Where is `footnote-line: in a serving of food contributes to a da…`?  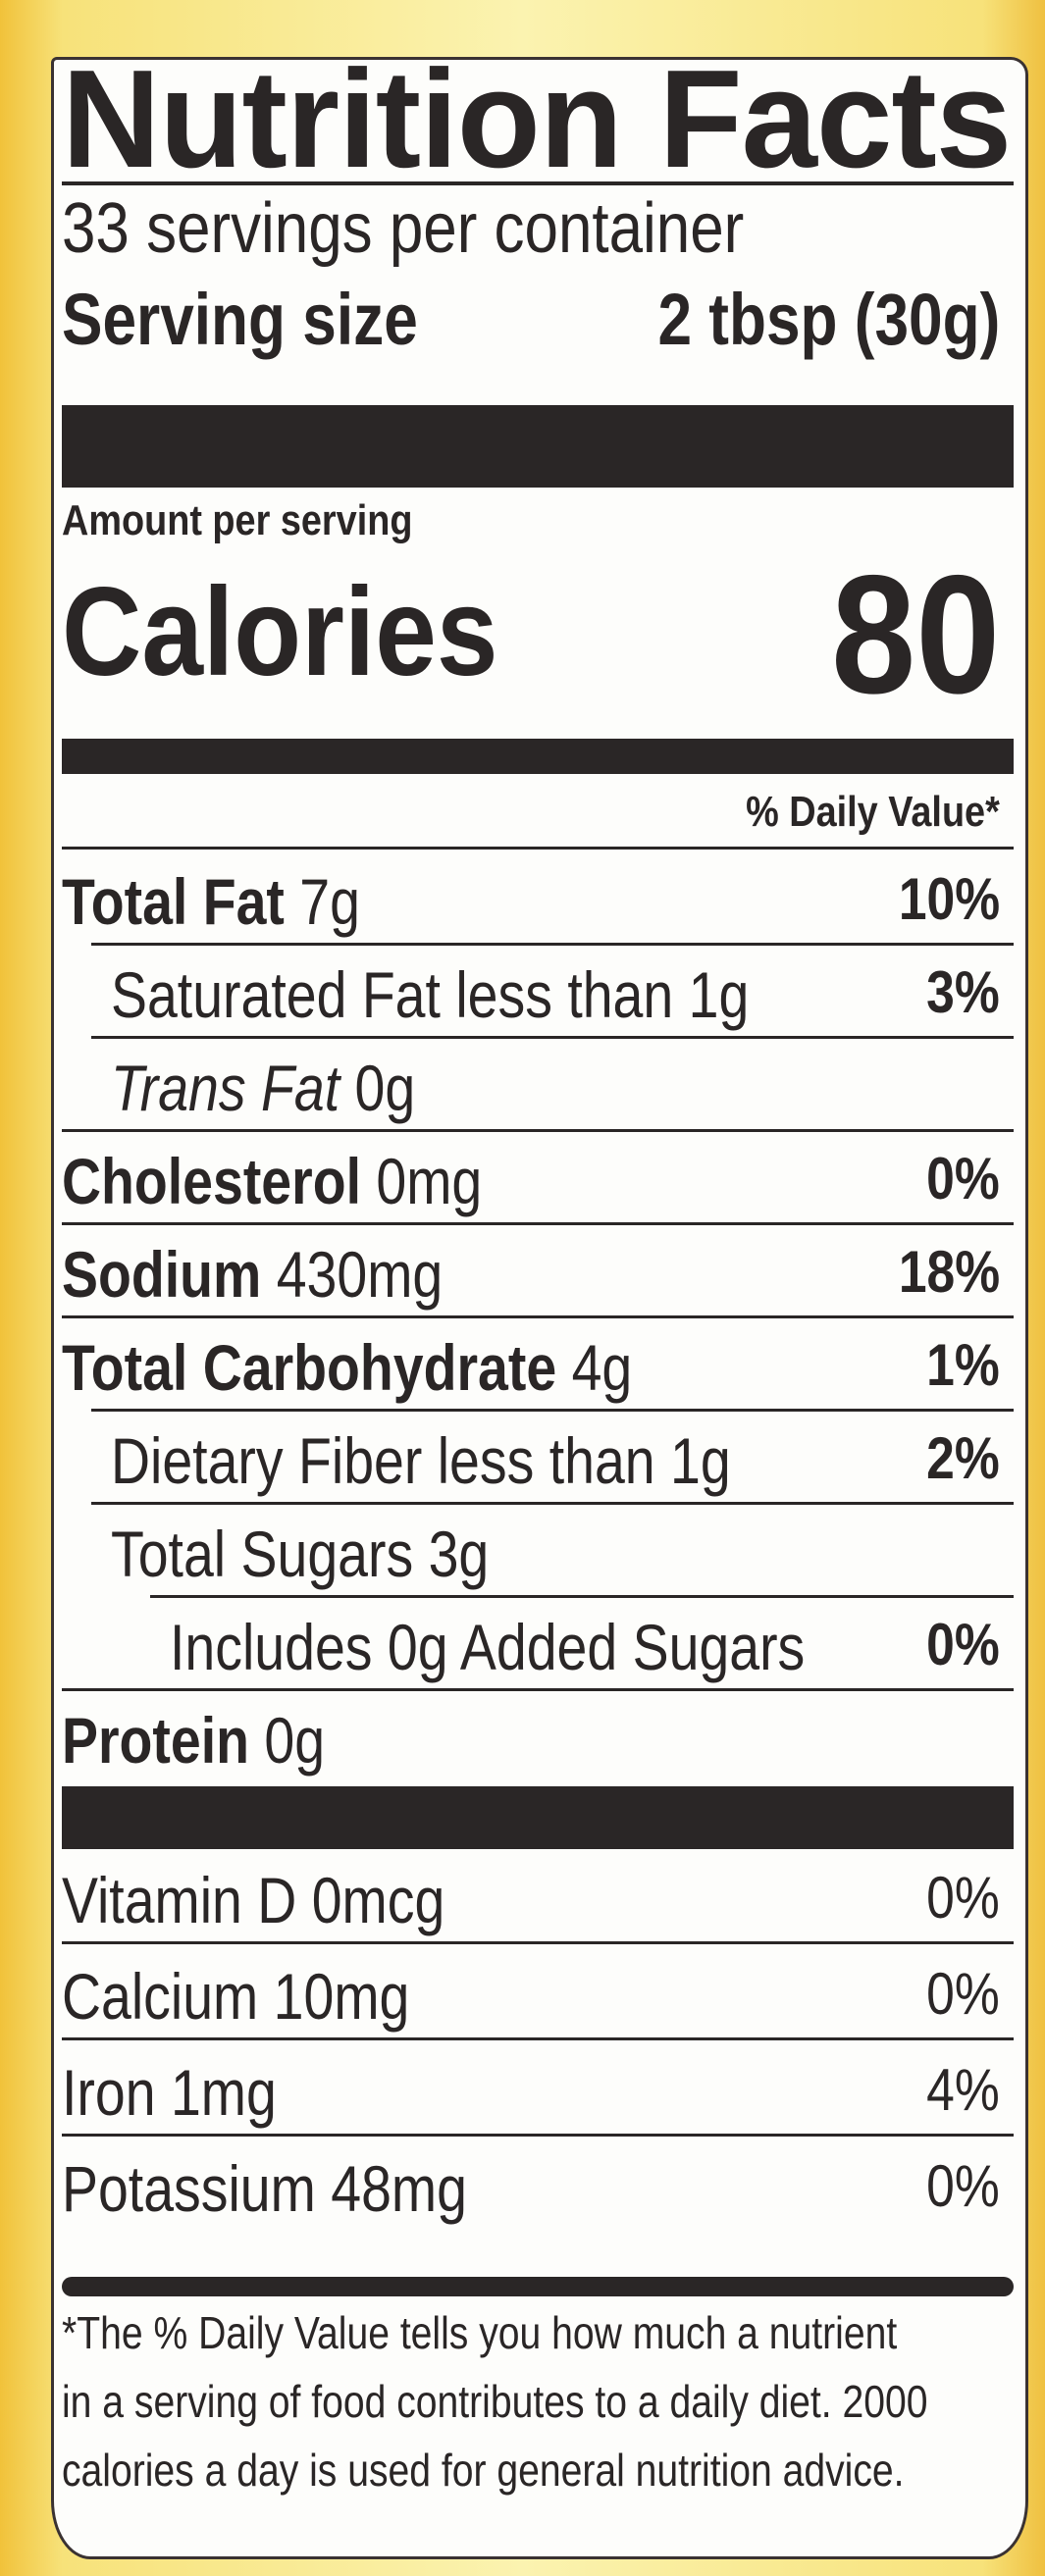 footnote-line: in a serving of food contributes to a da… is located at coordinates (495, 2401).